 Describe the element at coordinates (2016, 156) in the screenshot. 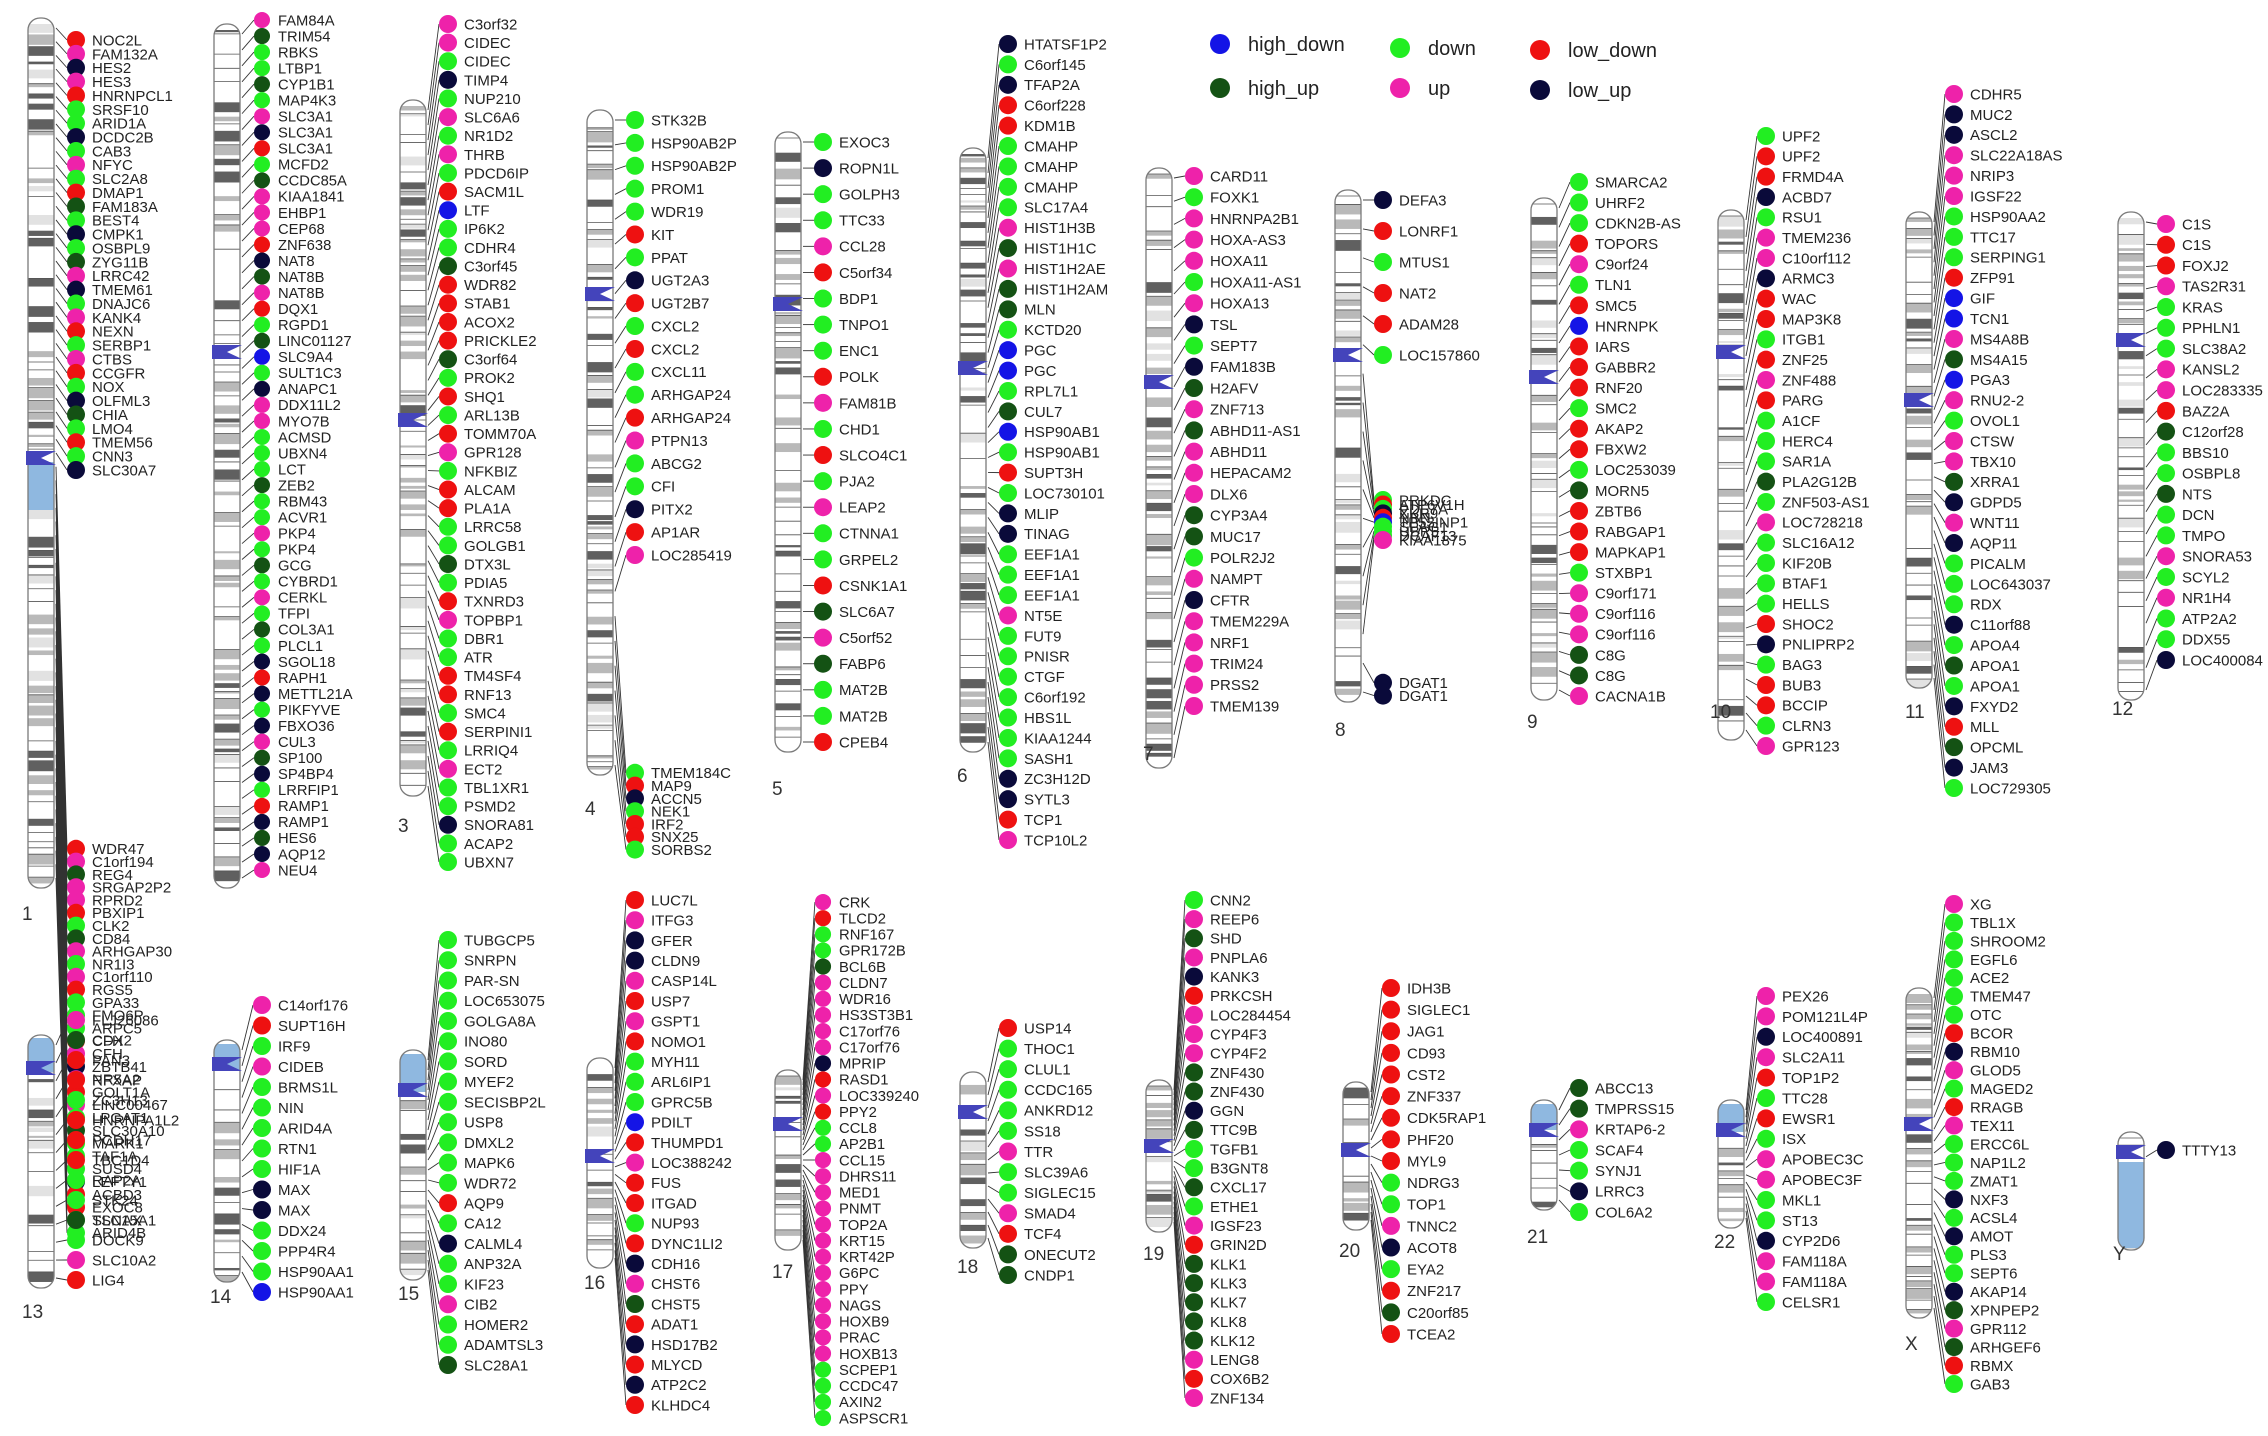

I see `gene-label: SLC22A18AS` at that location.